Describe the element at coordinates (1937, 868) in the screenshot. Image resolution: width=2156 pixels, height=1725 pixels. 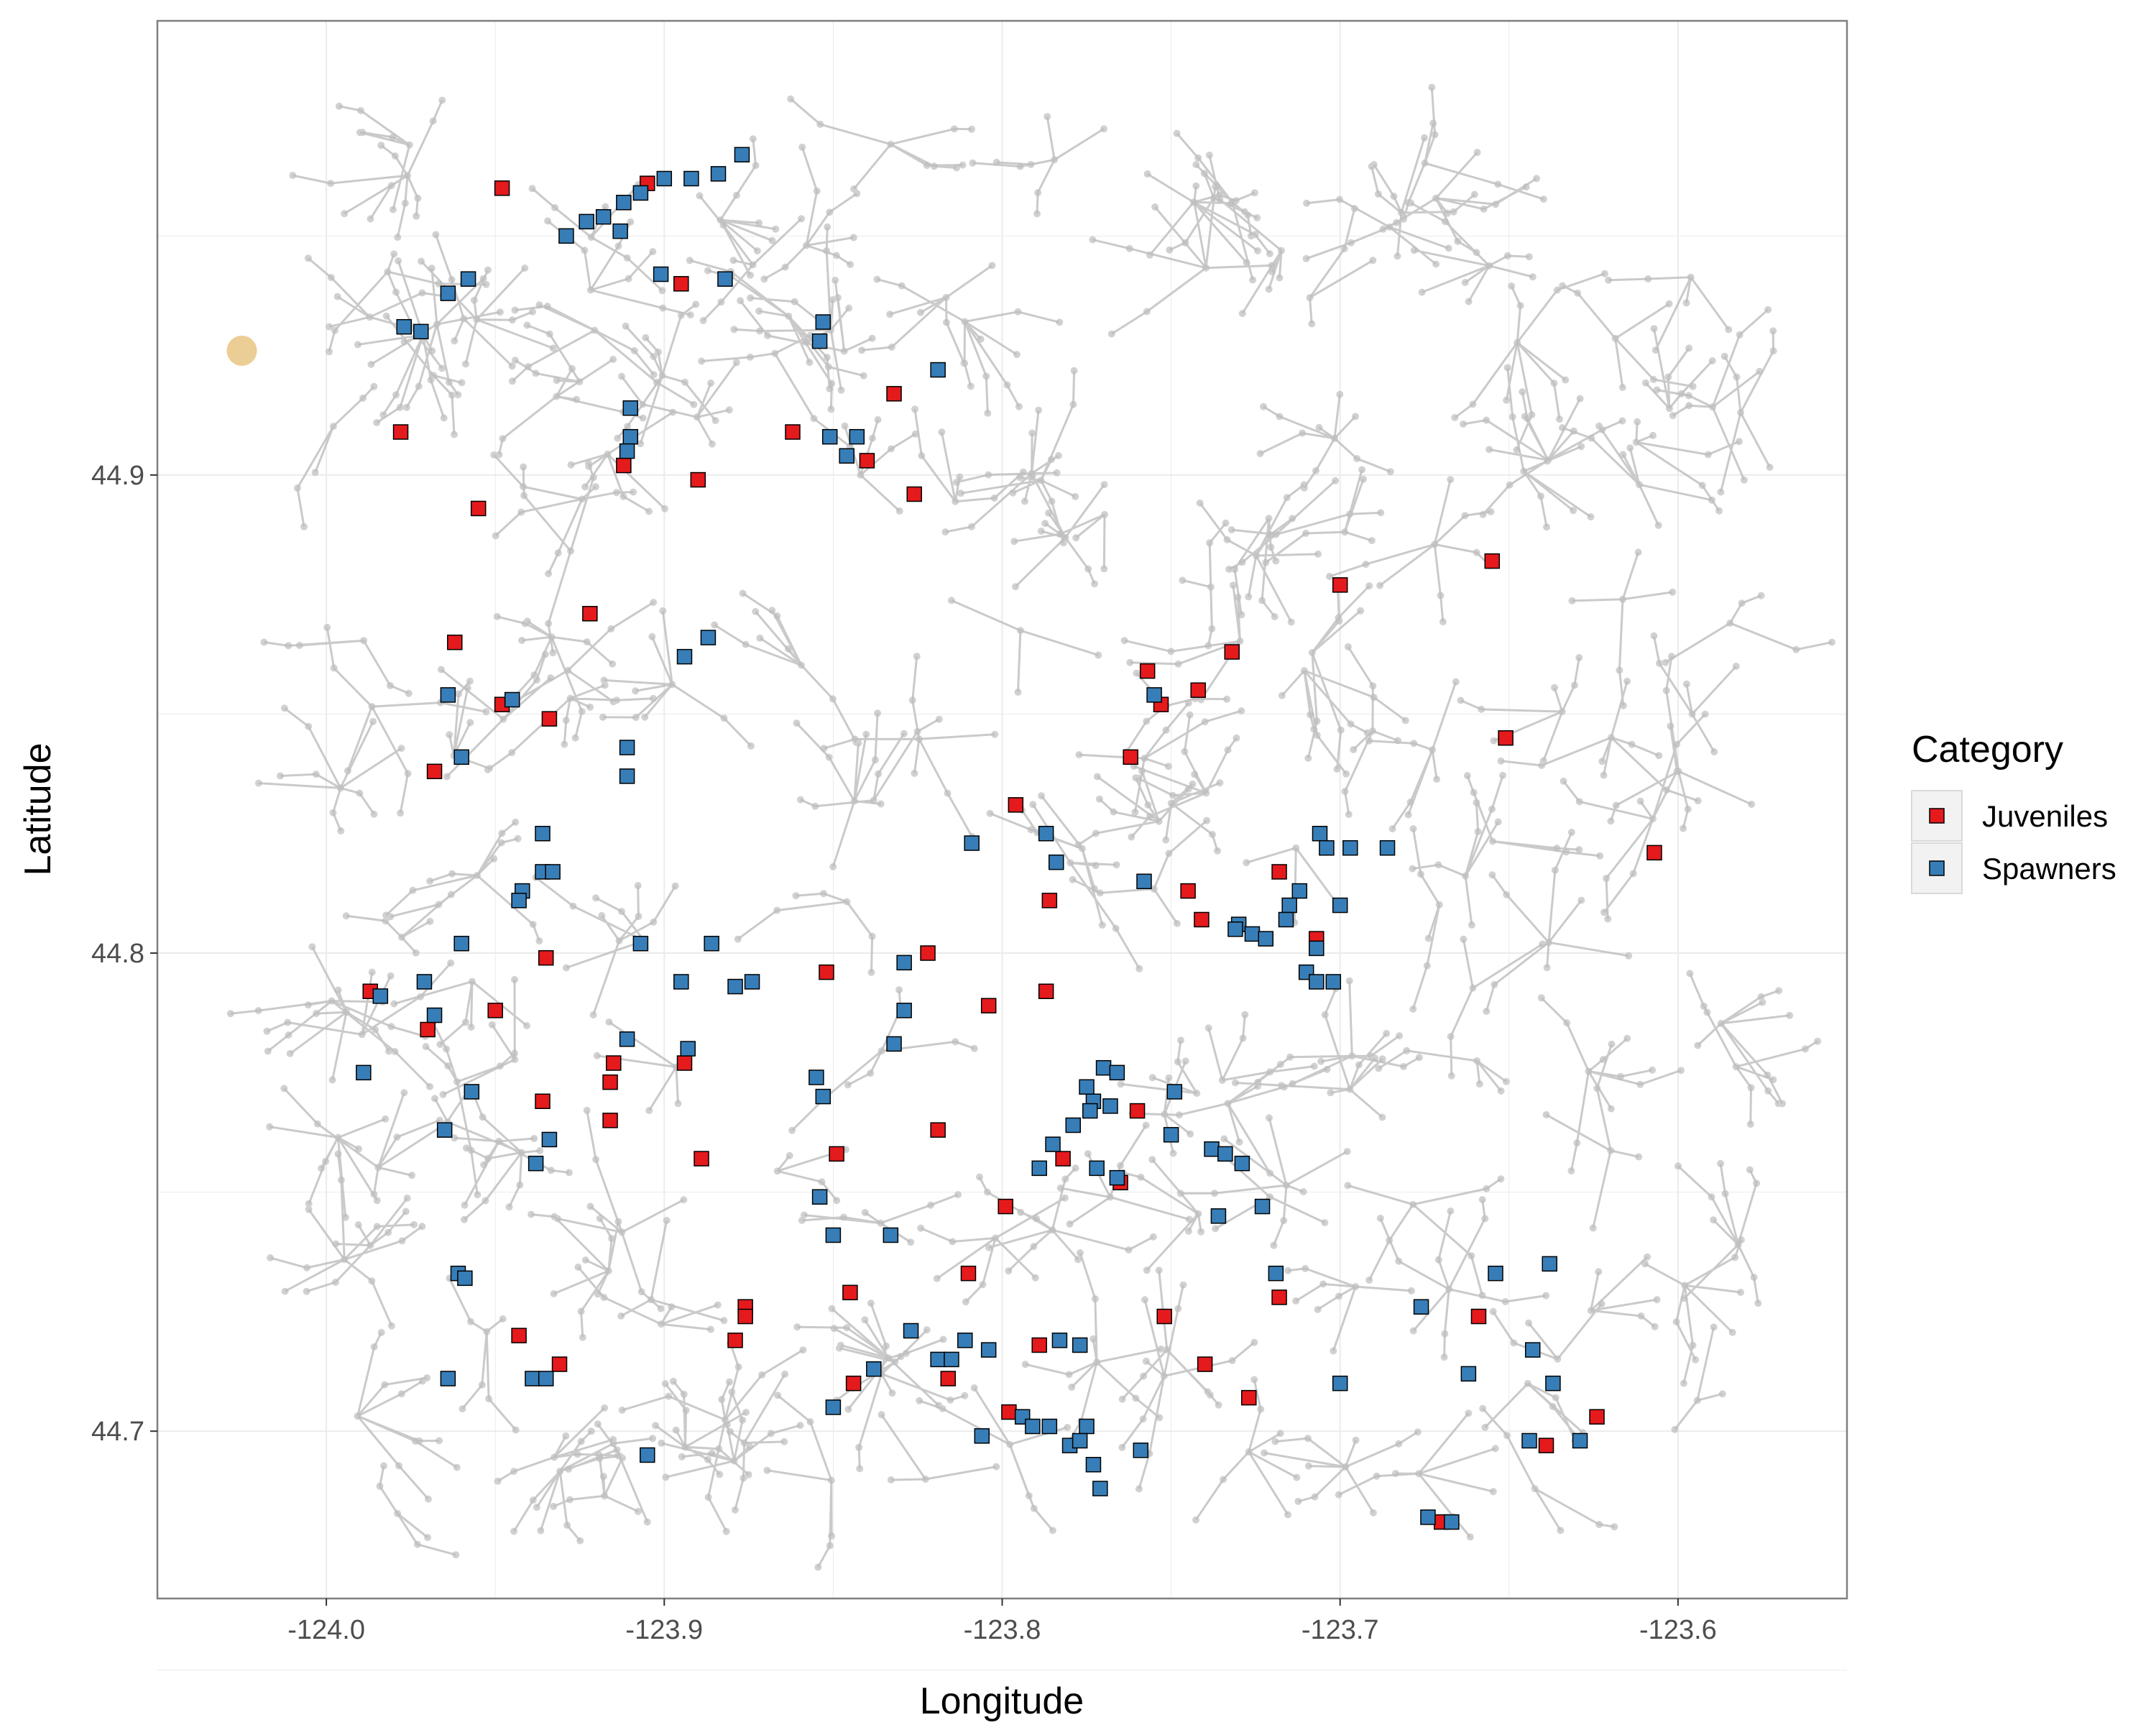
I see `legend-key-spawners` at that location.